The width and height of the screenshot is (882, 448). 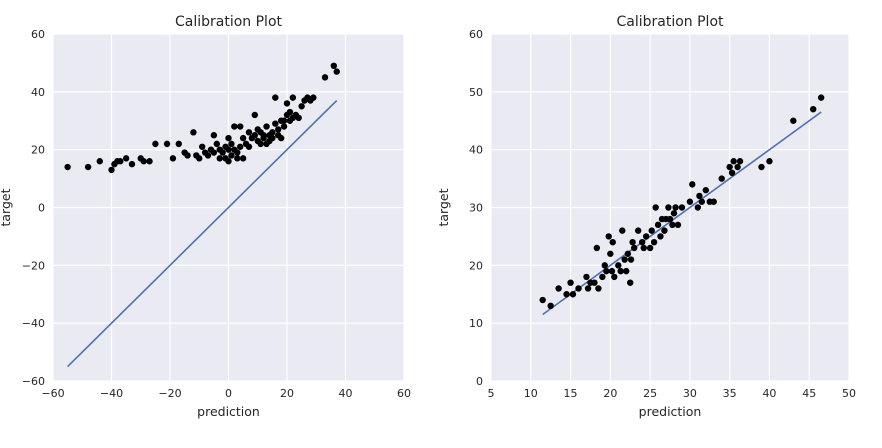 What do you see at coordinates (670, 22) in the screenshot?
I see `chart-title: Calibration Plot` at bounding box center [670, 22].